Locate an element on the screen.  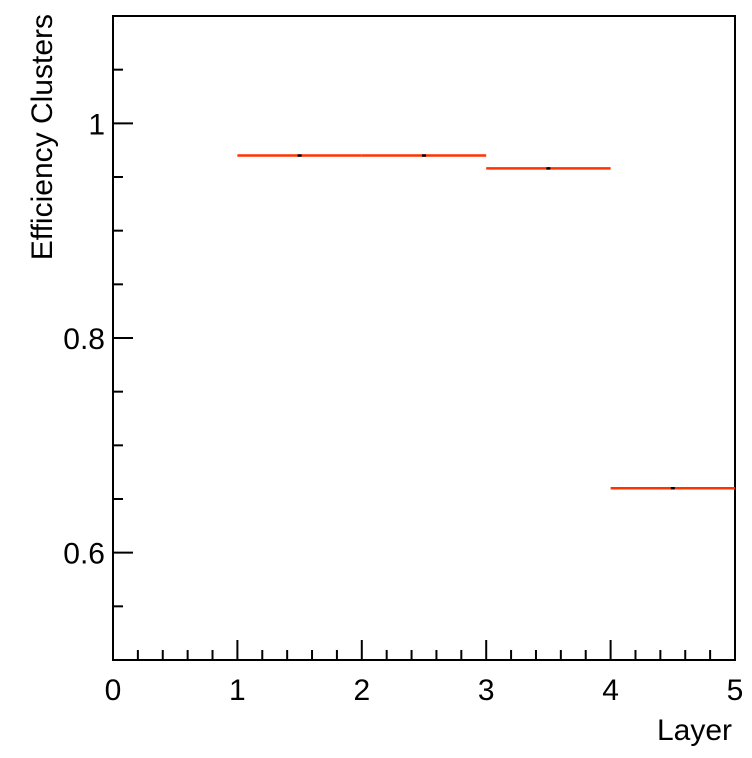
y-axis-title: Efficiency Clusters is located at coordinates (42, 137).